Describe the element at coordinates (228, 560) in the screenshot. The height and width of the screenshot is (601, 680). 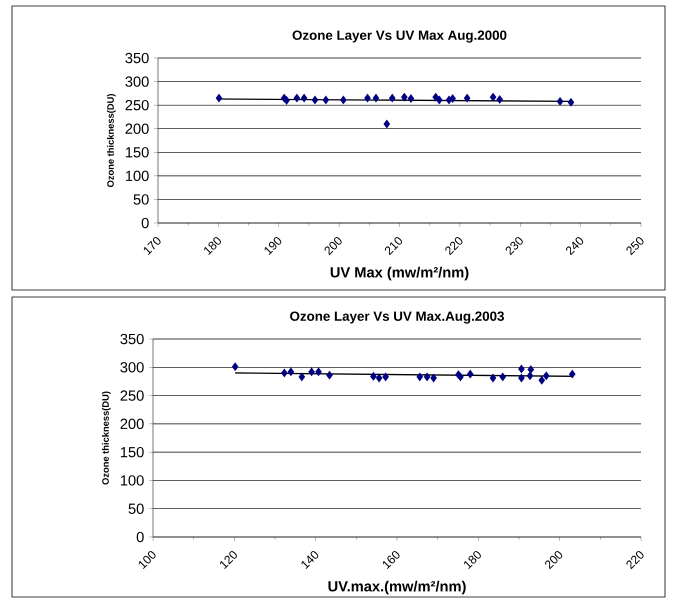
I see `x-tick-label: 120` at that location.